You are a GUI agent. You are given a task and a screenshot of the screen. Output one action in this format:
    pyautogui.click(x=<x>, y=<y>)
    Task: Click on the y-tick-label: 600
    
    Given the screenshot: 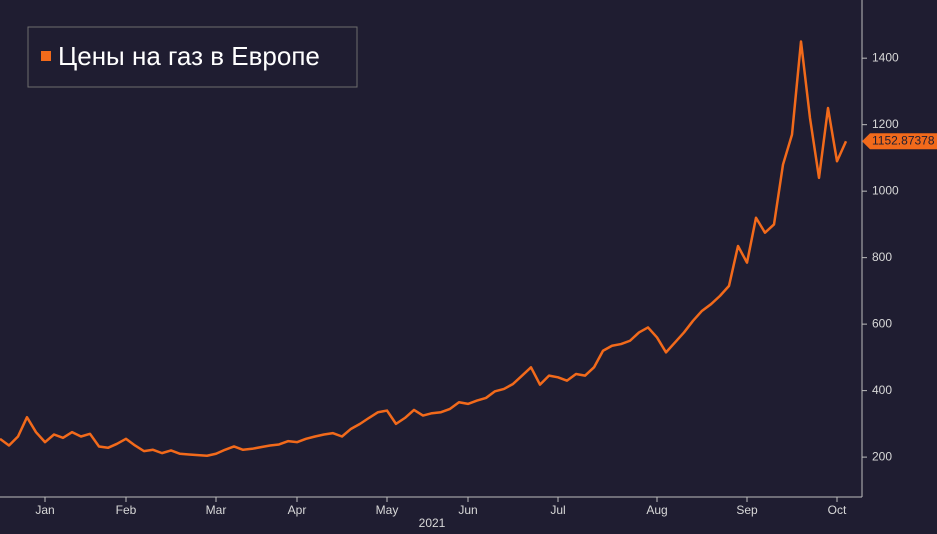 What is the action you would take?
    pyautogui.click(x=882, y=323)
    